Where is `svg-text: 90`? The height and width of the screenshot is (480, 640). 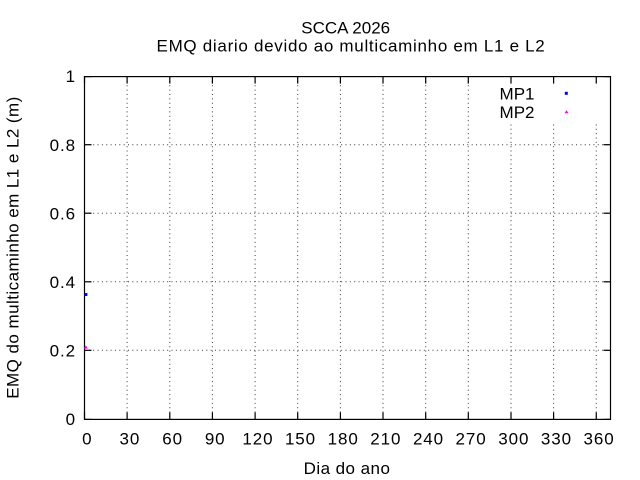
svg-text: 90 is located at coordinates (215, 438).